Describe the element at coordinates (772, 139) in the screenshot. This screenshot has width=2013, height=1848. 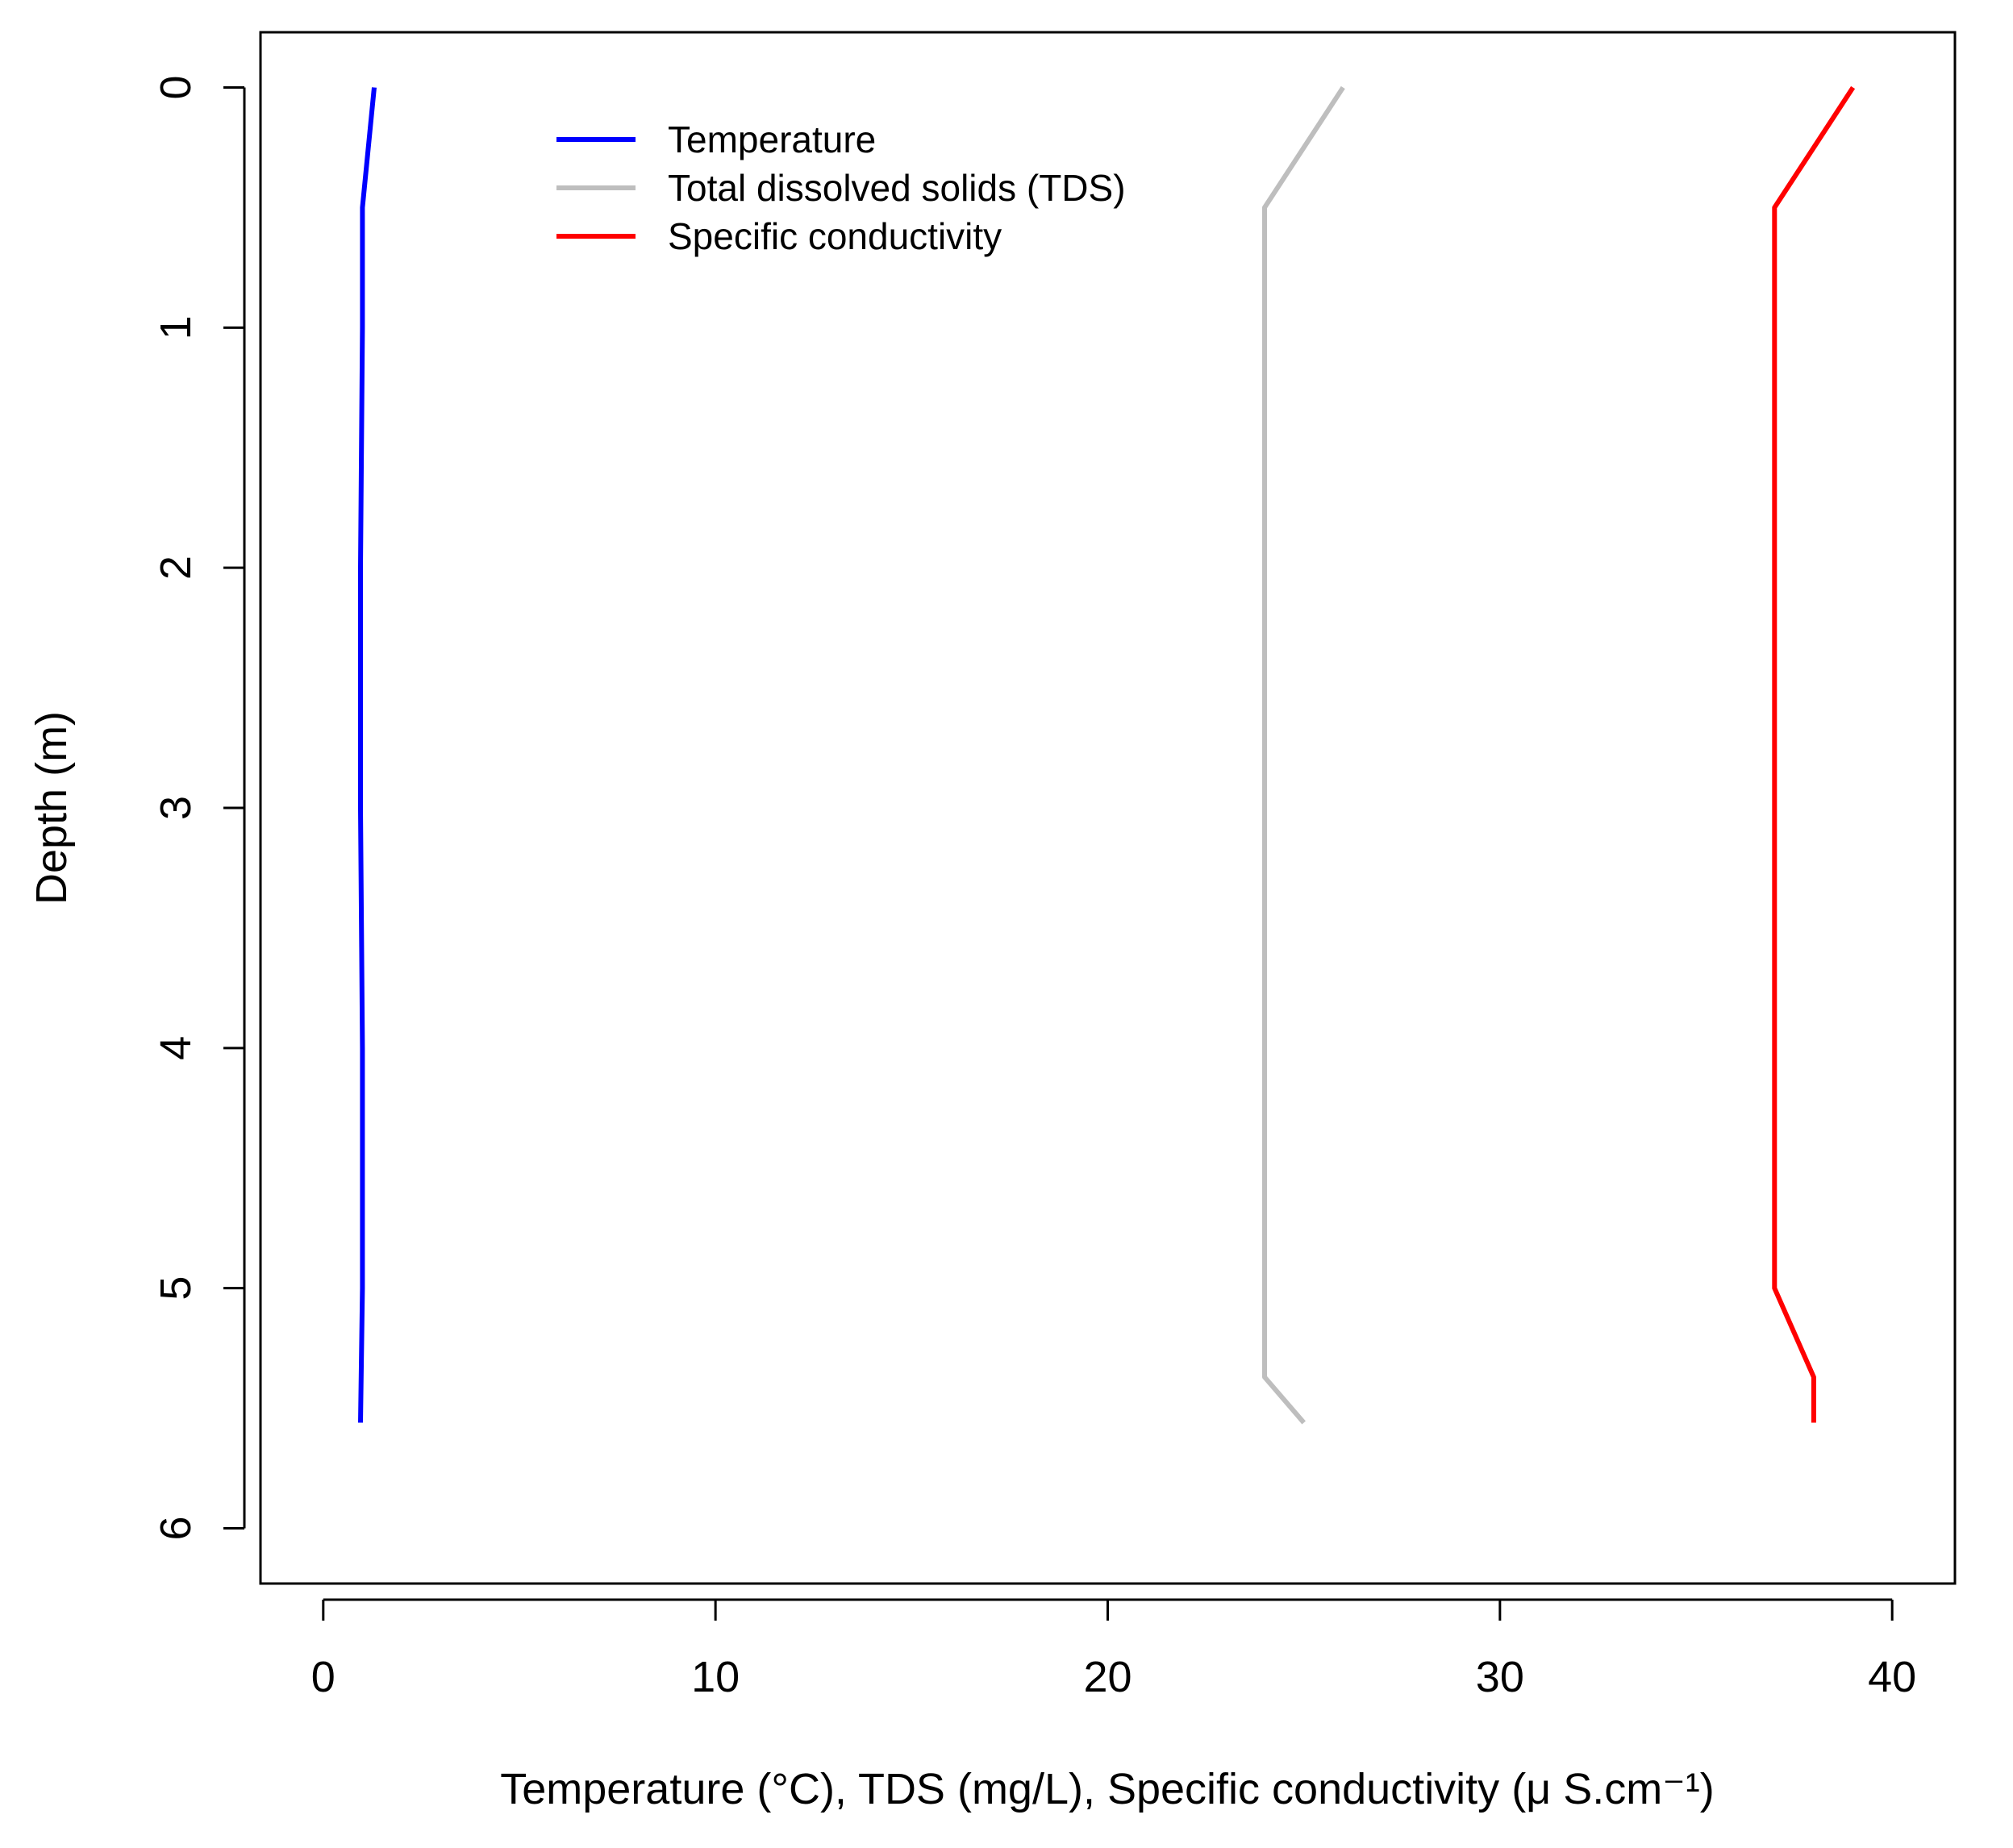
I see `legend-label-1: Temperature` at that location.